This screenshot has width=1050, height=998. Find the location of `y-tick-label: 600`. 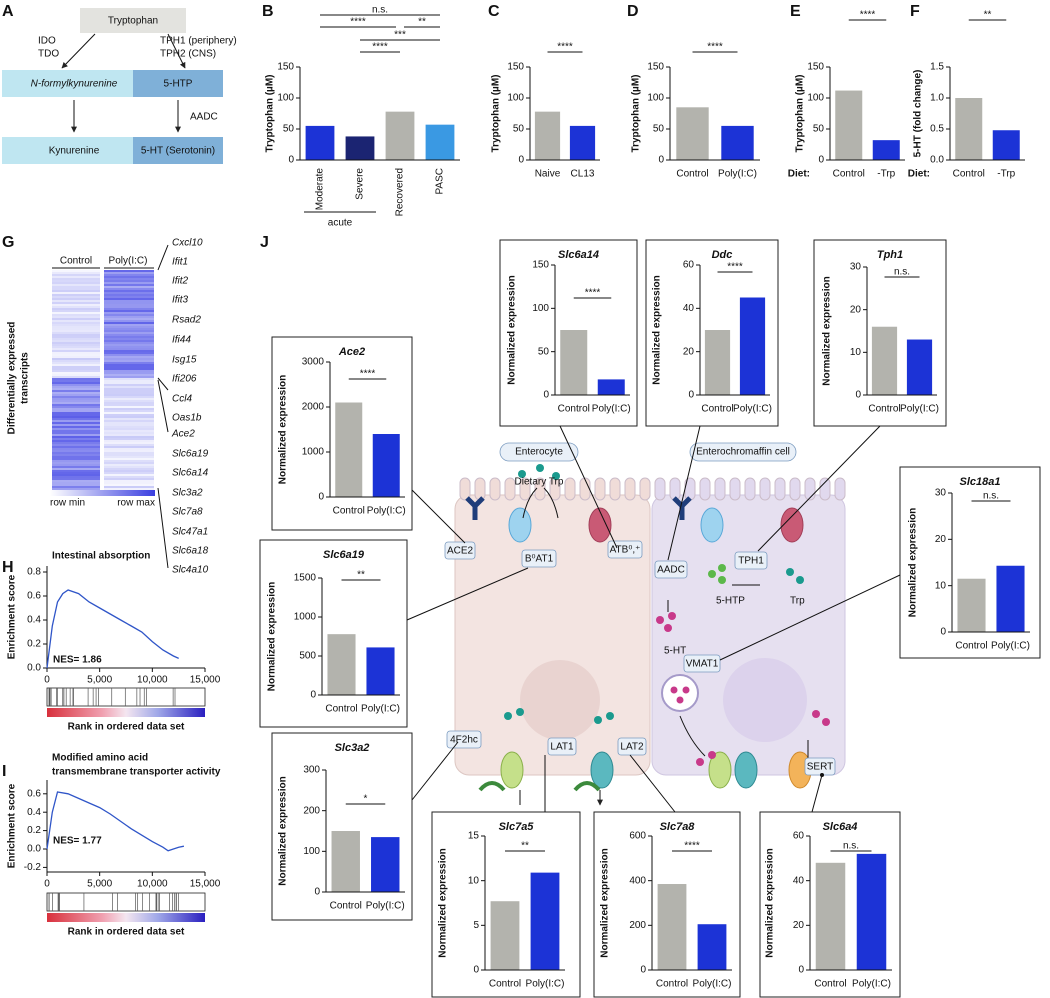

y-tick-label: 600 is located at coordinates (637, 836).